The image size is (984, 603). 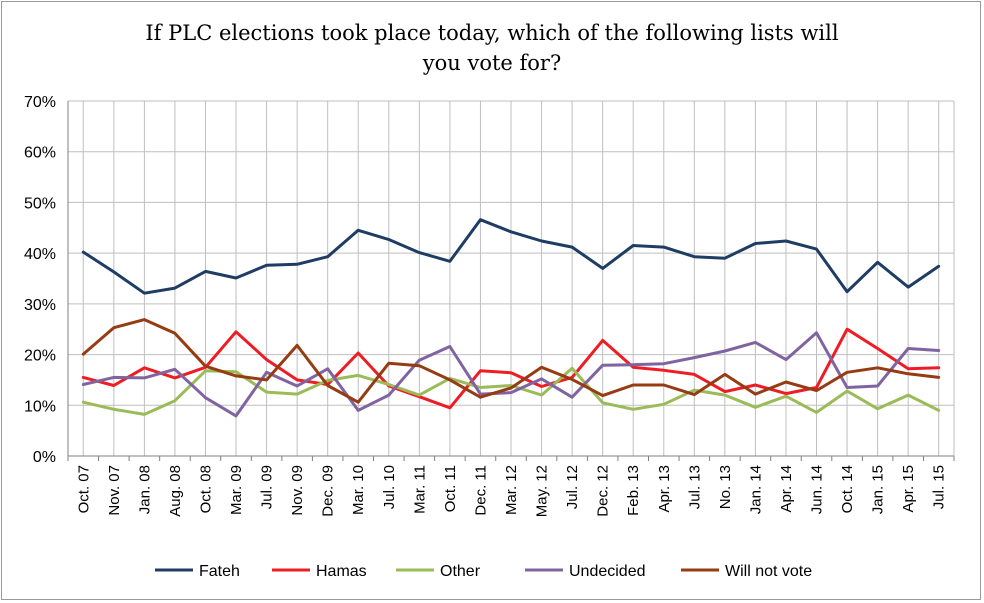 I want to click on legend-label: Undecided, so click(x=607, y=571).